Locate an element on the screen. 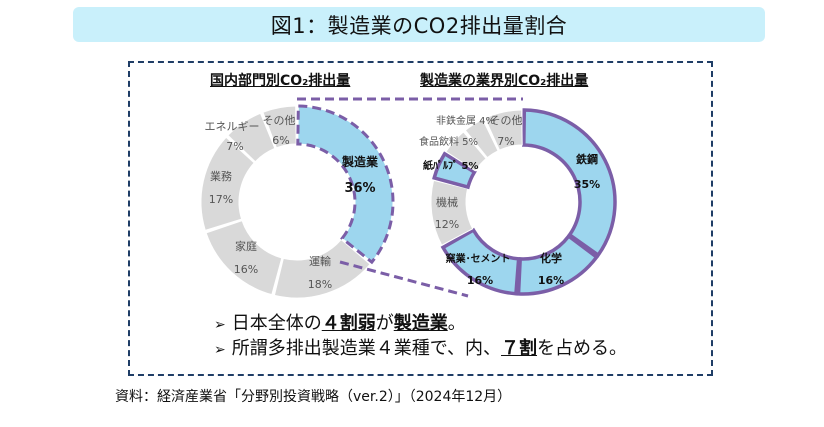 The image size is (824, 427). segment-label: 鉄鋼 is located at coordinates (587, 159).